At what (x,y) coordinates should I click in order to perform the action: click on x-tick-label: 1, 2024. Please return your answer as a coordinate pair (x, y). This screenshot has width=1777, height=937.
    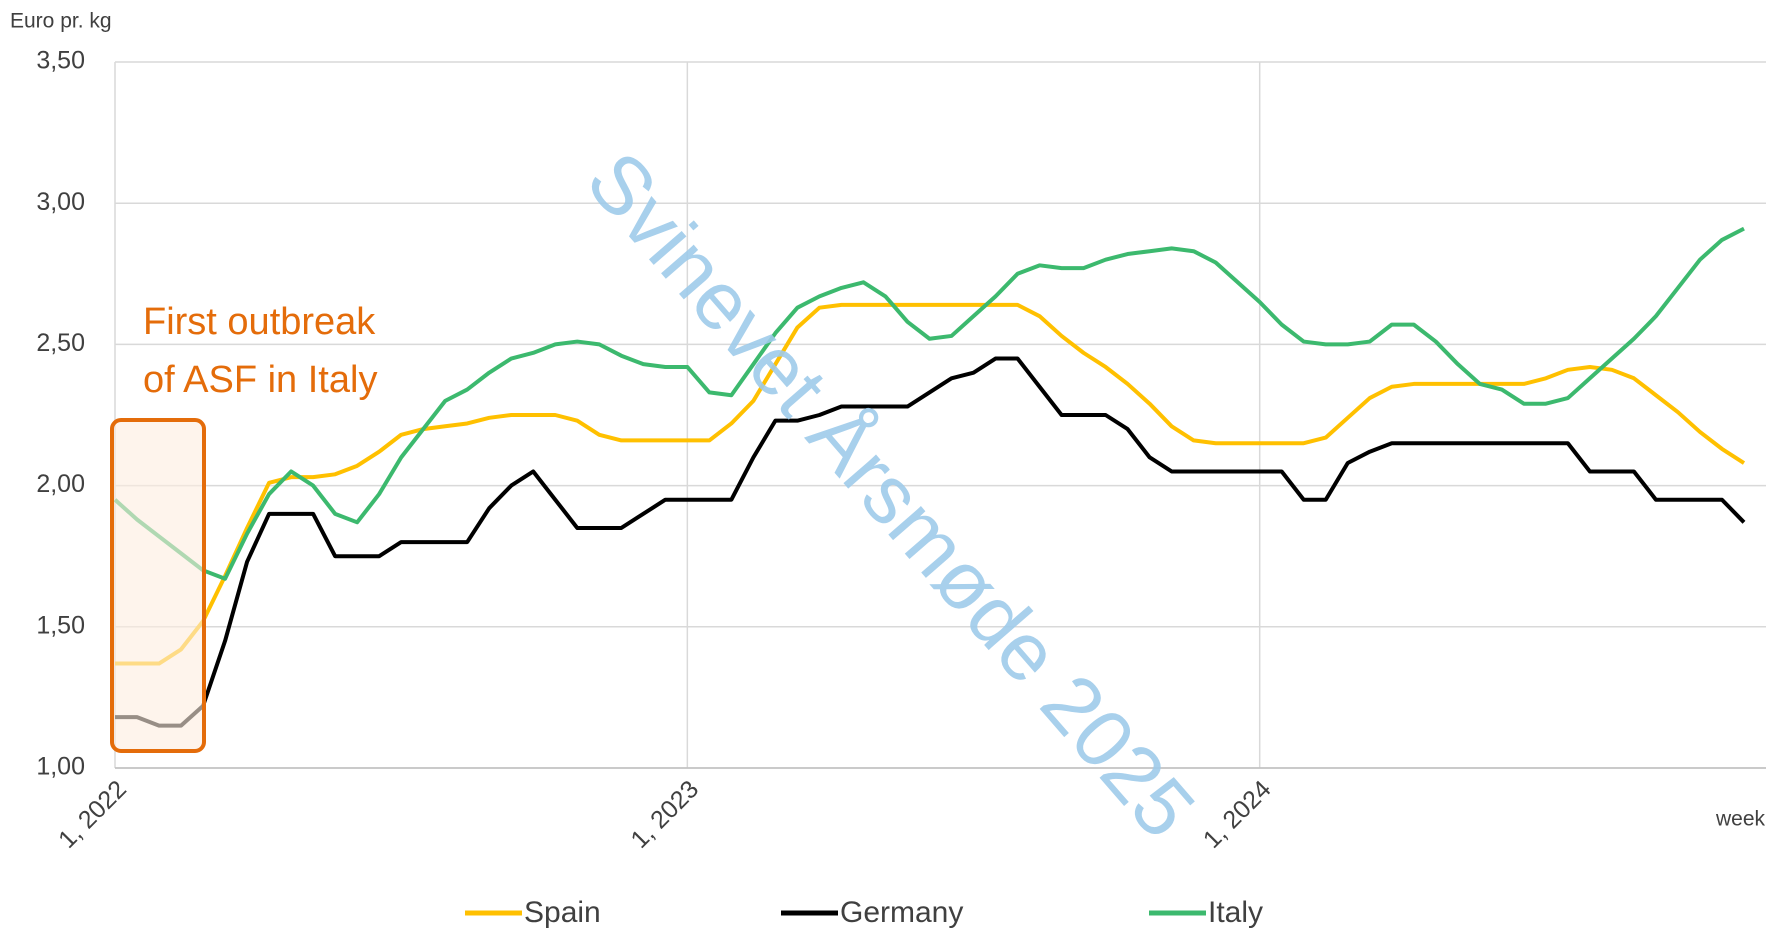
    Looking at the image, I should click on (1237, 814).